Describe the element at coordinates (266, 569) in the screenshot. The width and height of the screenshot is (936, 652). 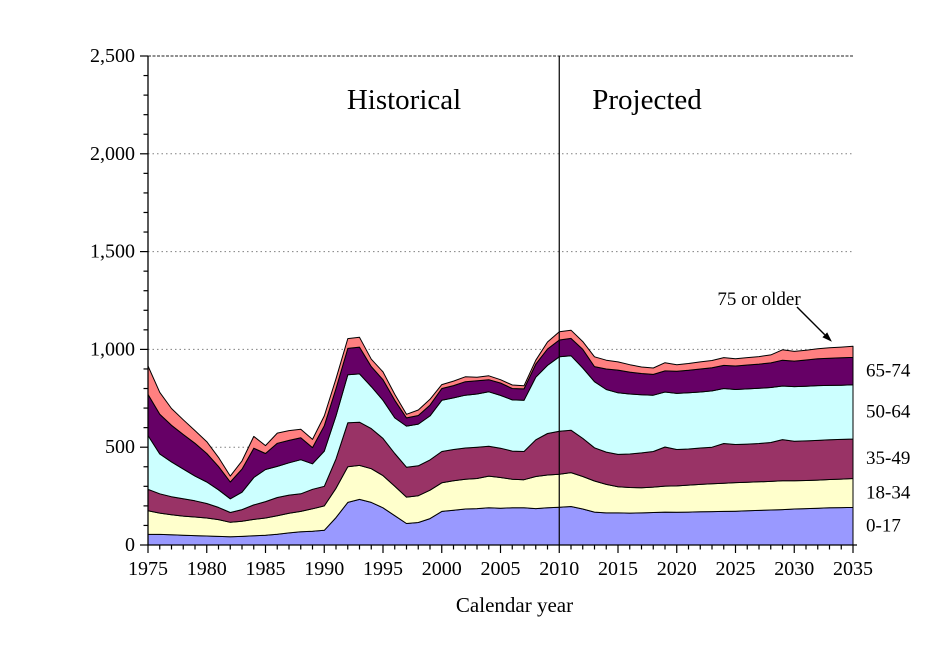
I see `x-tick-label-1985: 1985` at that location.